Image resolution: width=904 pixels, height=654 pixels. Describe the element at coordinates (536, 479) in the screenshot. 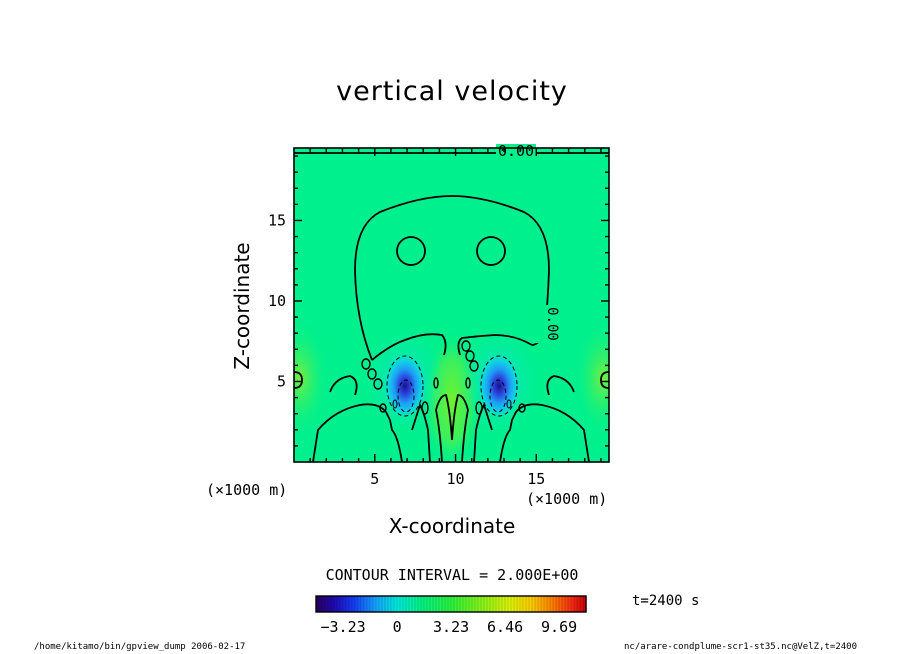

I see `x-tick-label: 15` at that location.